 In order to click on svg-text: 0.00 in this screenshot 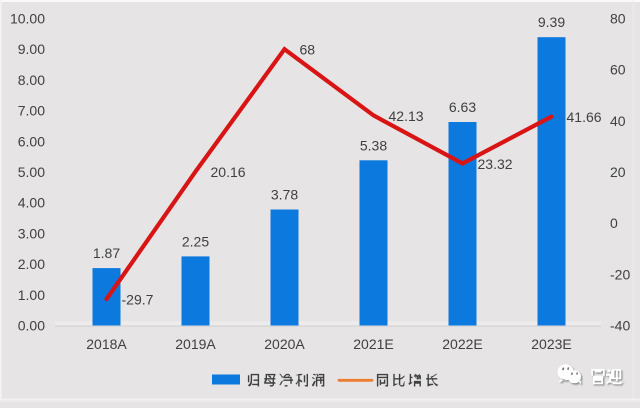, I will do `click(31, 326)`.